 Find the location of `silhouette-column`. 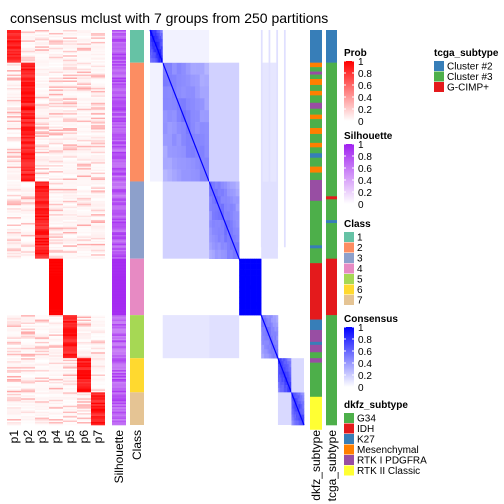

silhouette-column is located at coordinates (119, 228).